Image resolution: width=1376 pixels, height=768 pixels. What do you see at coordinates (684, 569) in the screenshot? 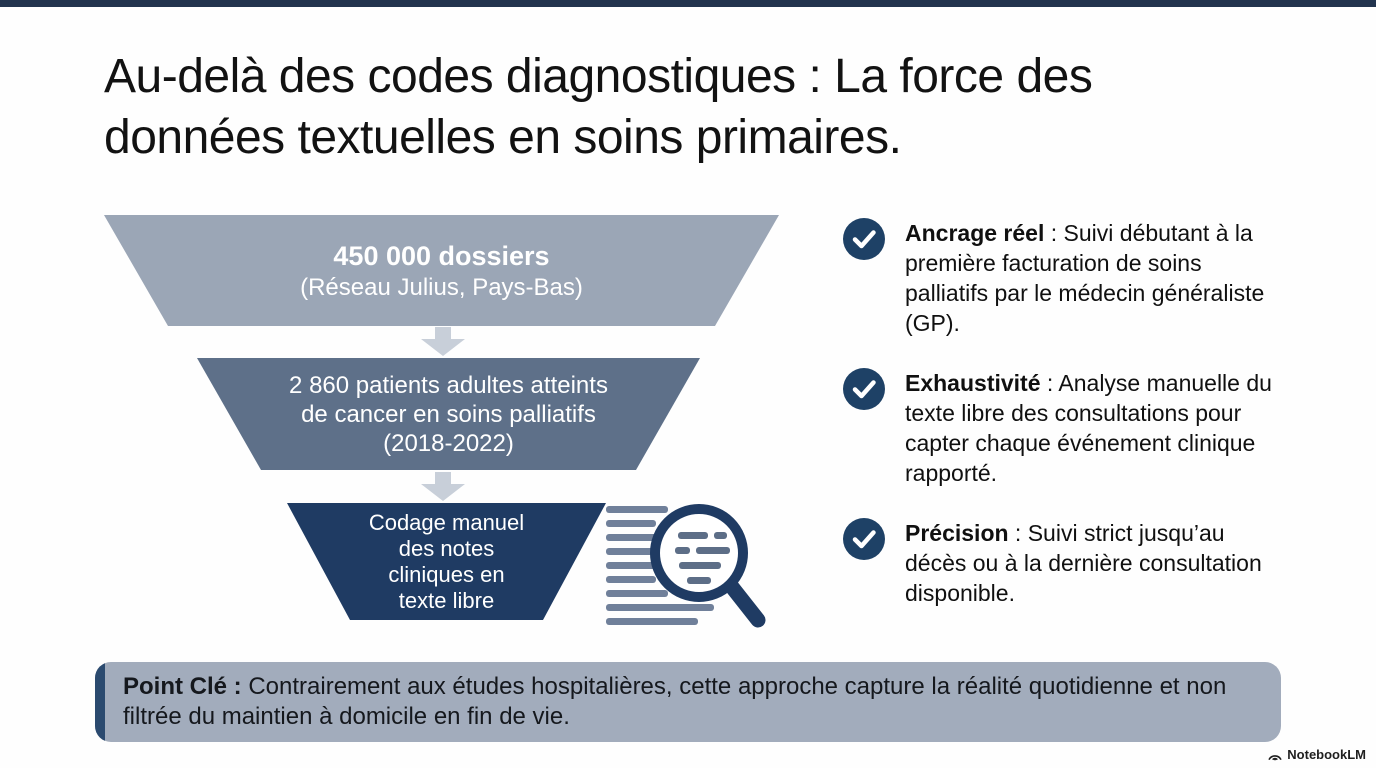
I see `text-analysis-magnifier-icon` at bounding box center [684, 569].